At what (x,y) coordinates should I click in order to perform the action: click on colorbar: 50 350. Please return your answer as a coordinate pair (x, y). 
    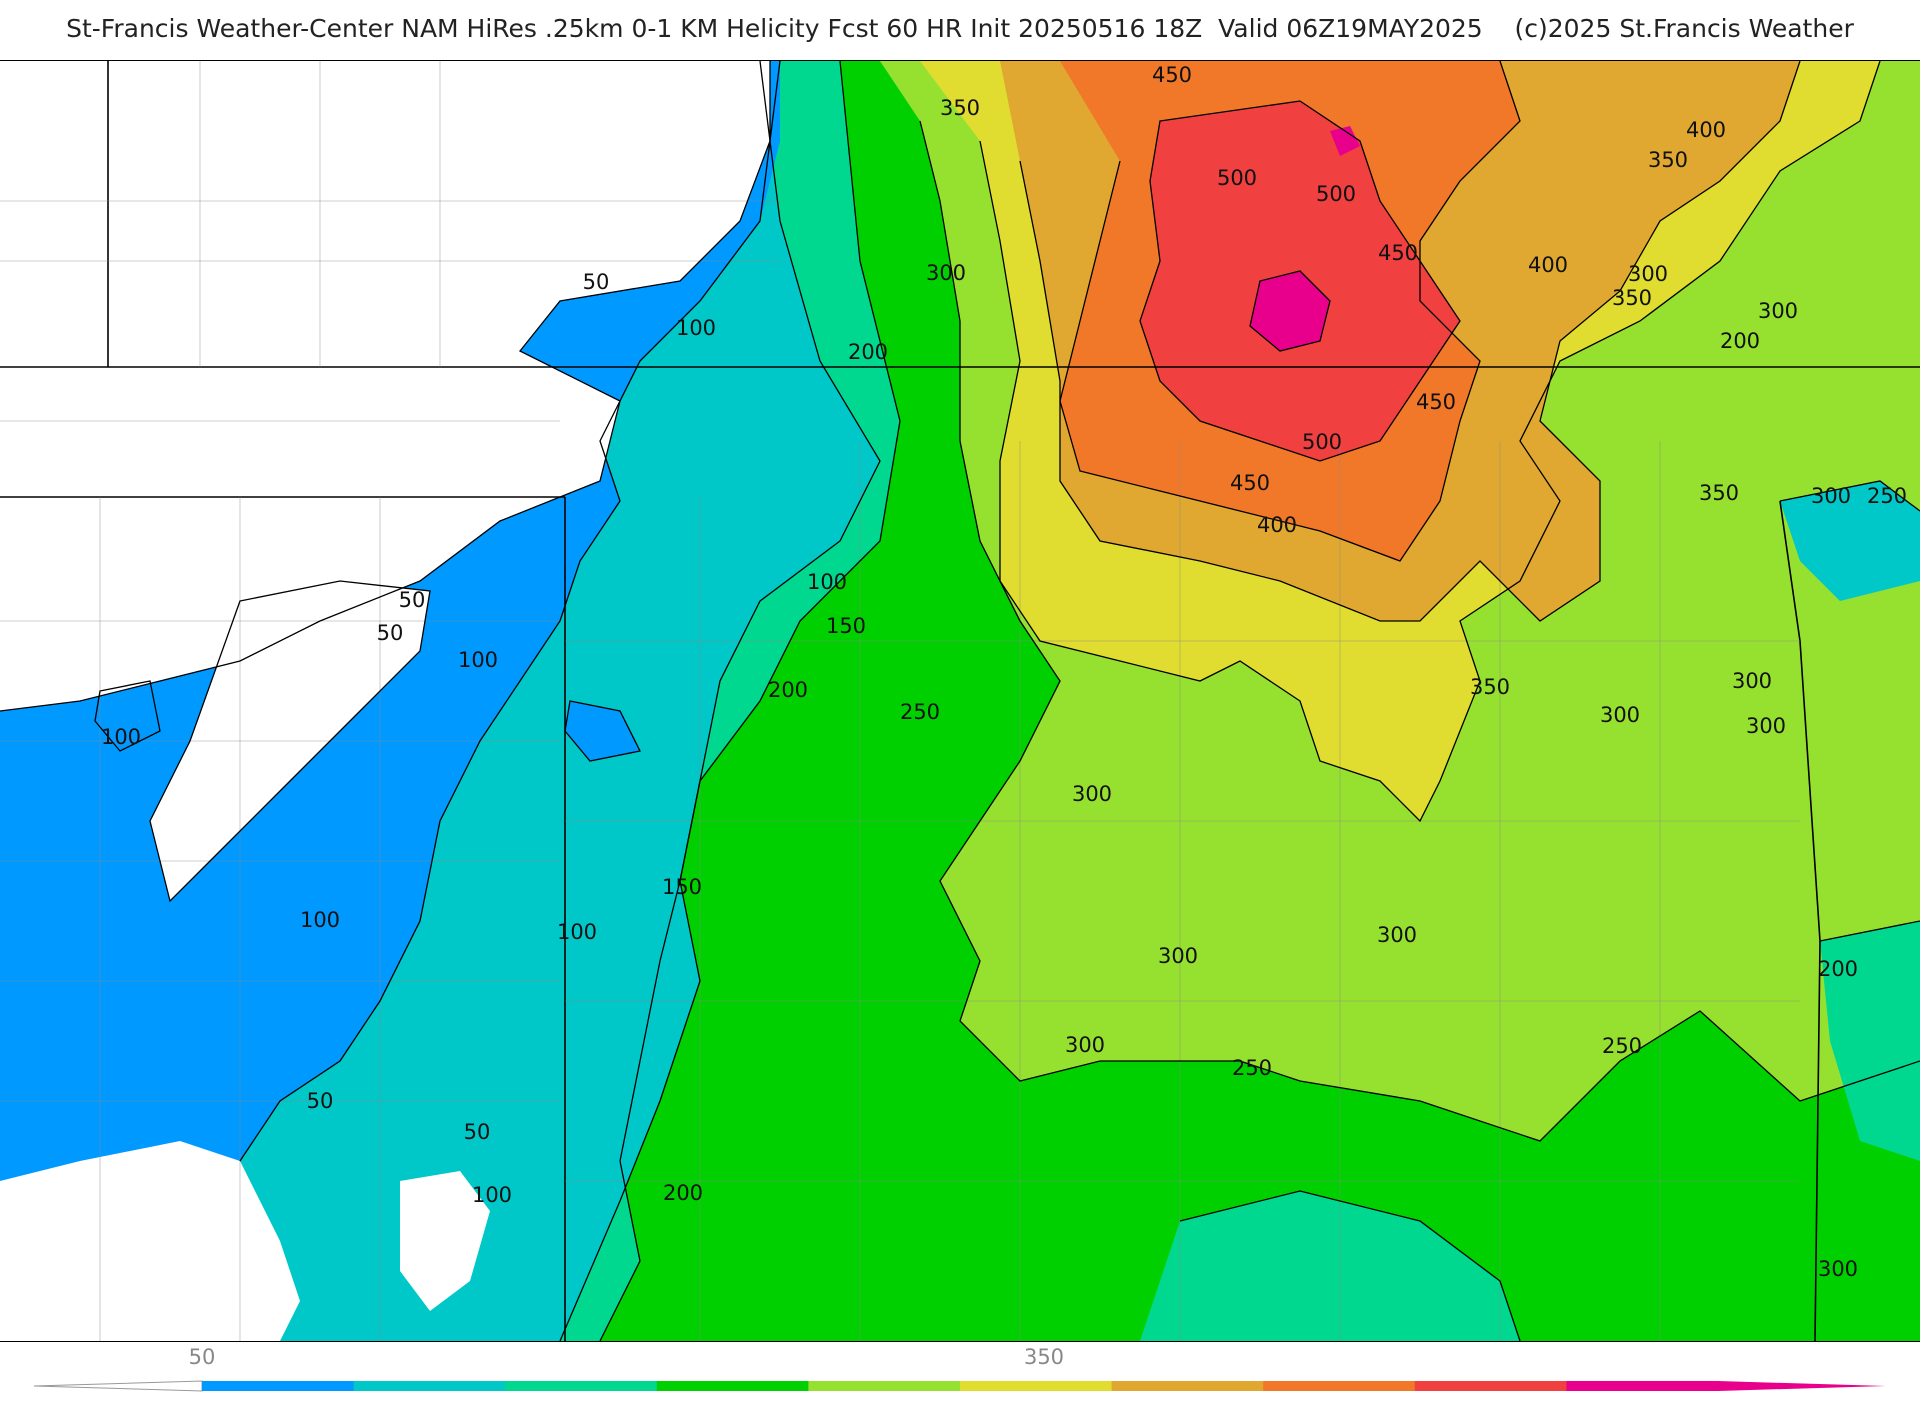
    Looking at the image, I should click on (960, 1370).